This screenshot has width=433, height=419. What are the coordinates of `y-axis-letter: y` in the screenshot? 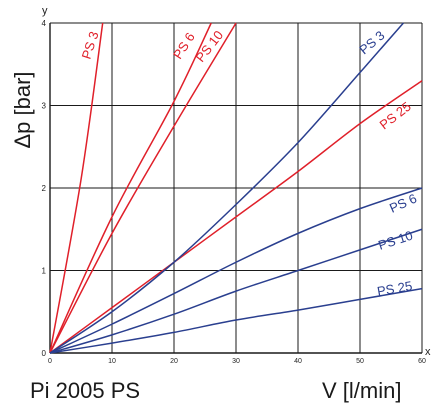 It's located at (45, 11).